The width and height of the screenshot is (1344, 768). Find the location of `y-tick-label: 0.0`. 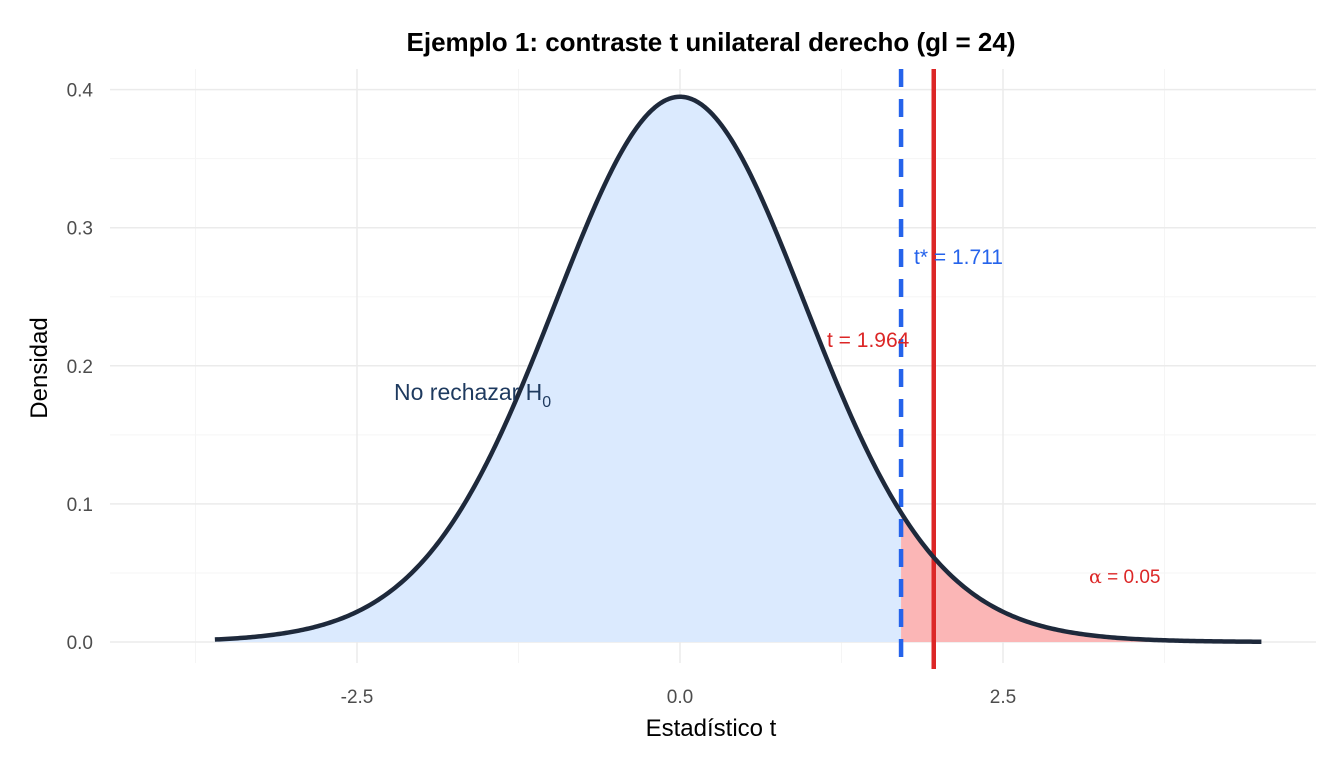

y-tick-label: 0.0 is located at coordinates (80, 643).